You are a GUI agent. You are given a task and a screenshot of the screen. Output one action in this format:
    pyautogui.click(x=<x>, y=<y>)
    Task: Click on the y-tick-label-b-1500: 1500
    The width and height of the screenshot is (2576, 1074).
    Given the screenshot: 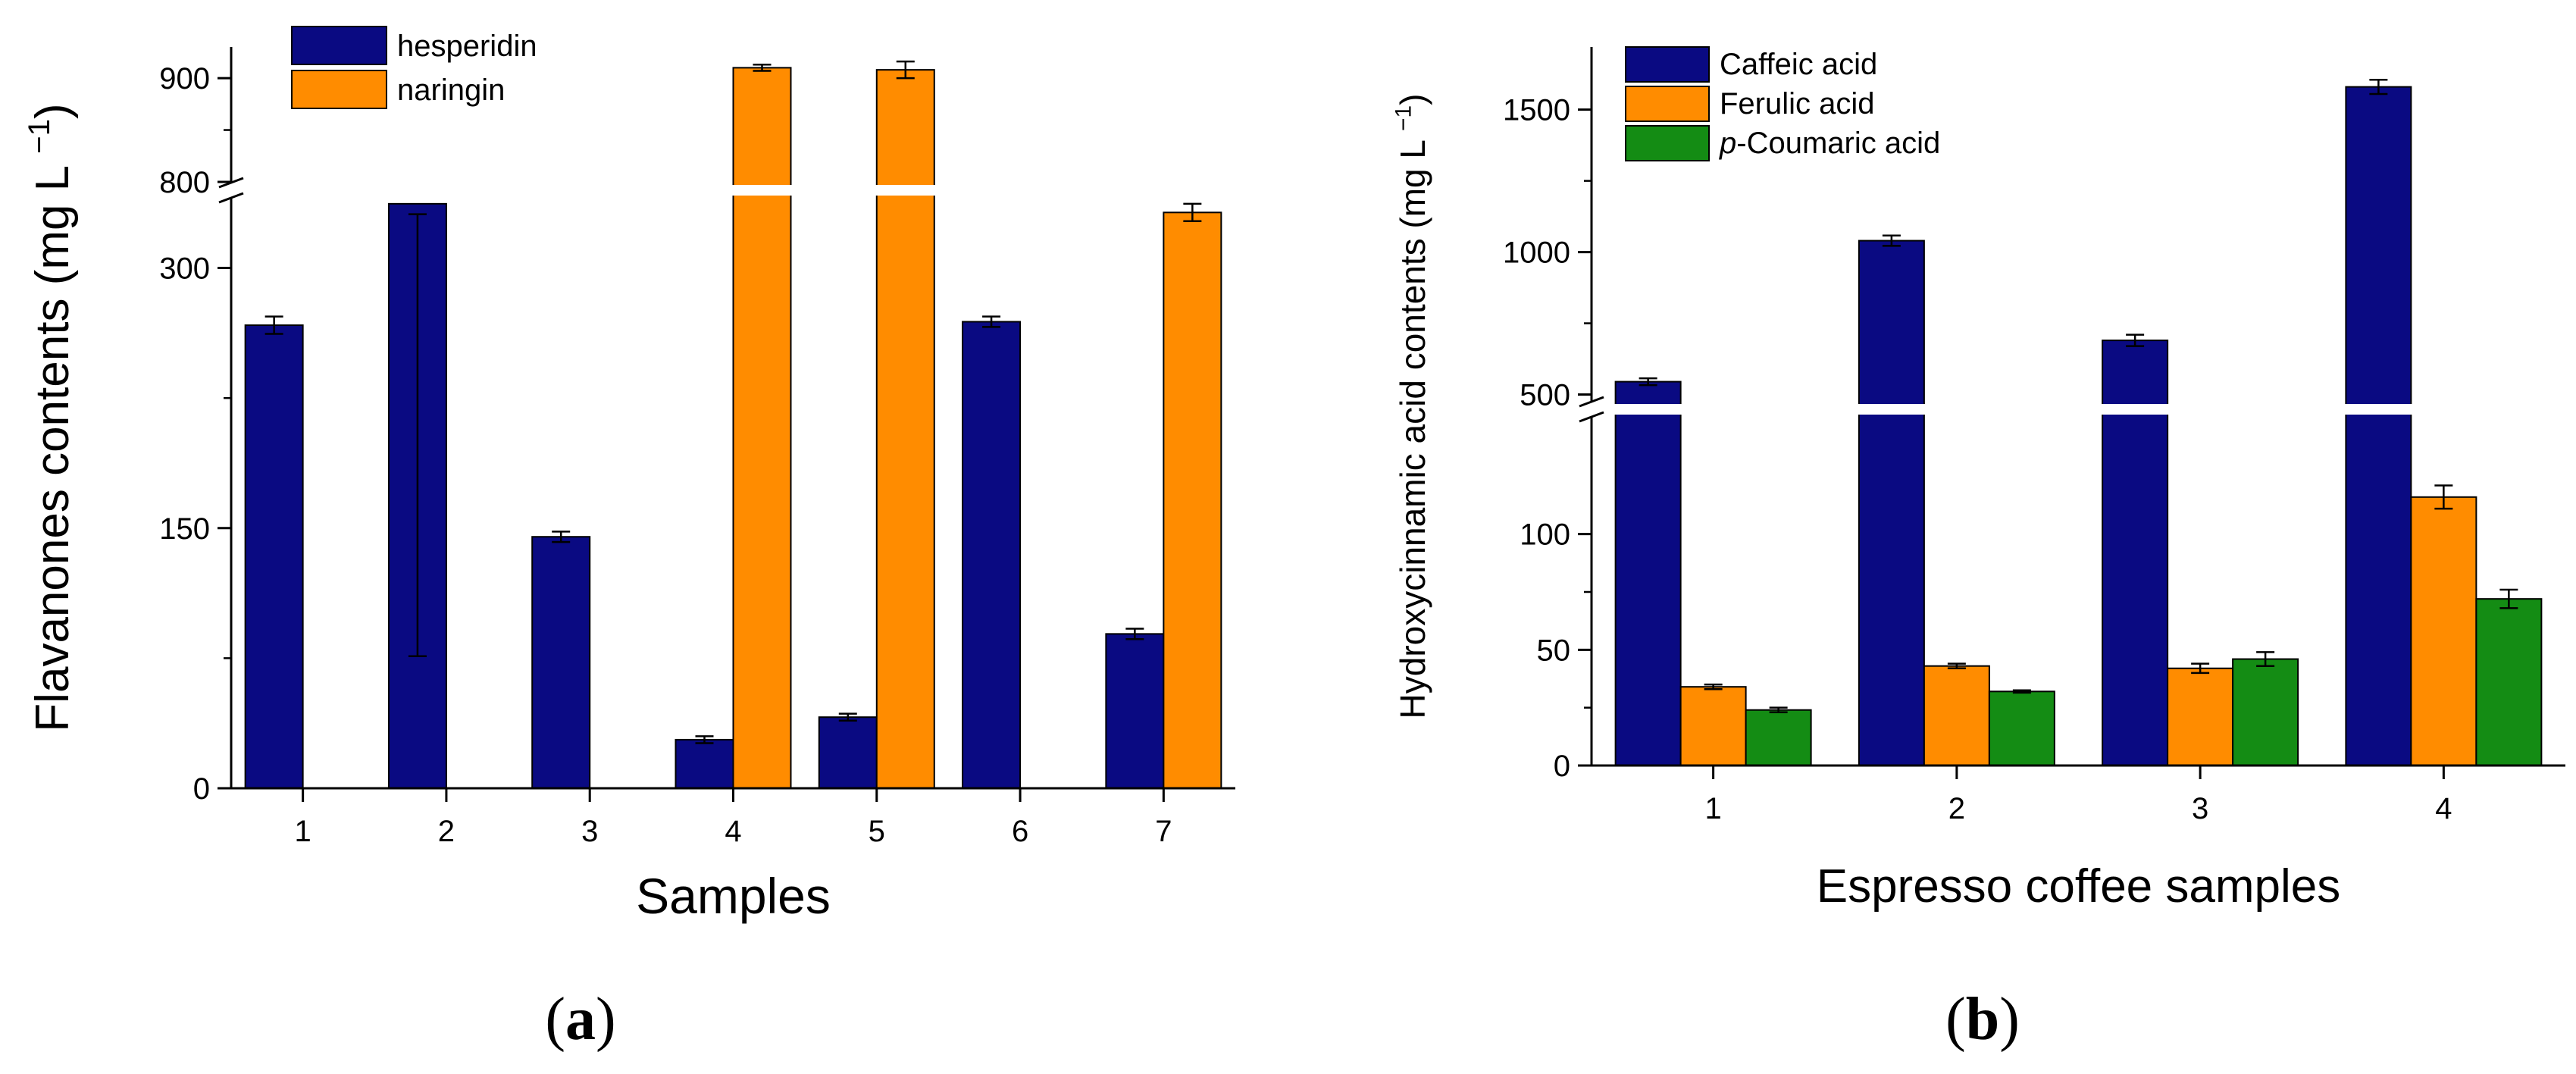 What is the action you would take?
    pyautogui.click(x=1537, y=111)
    